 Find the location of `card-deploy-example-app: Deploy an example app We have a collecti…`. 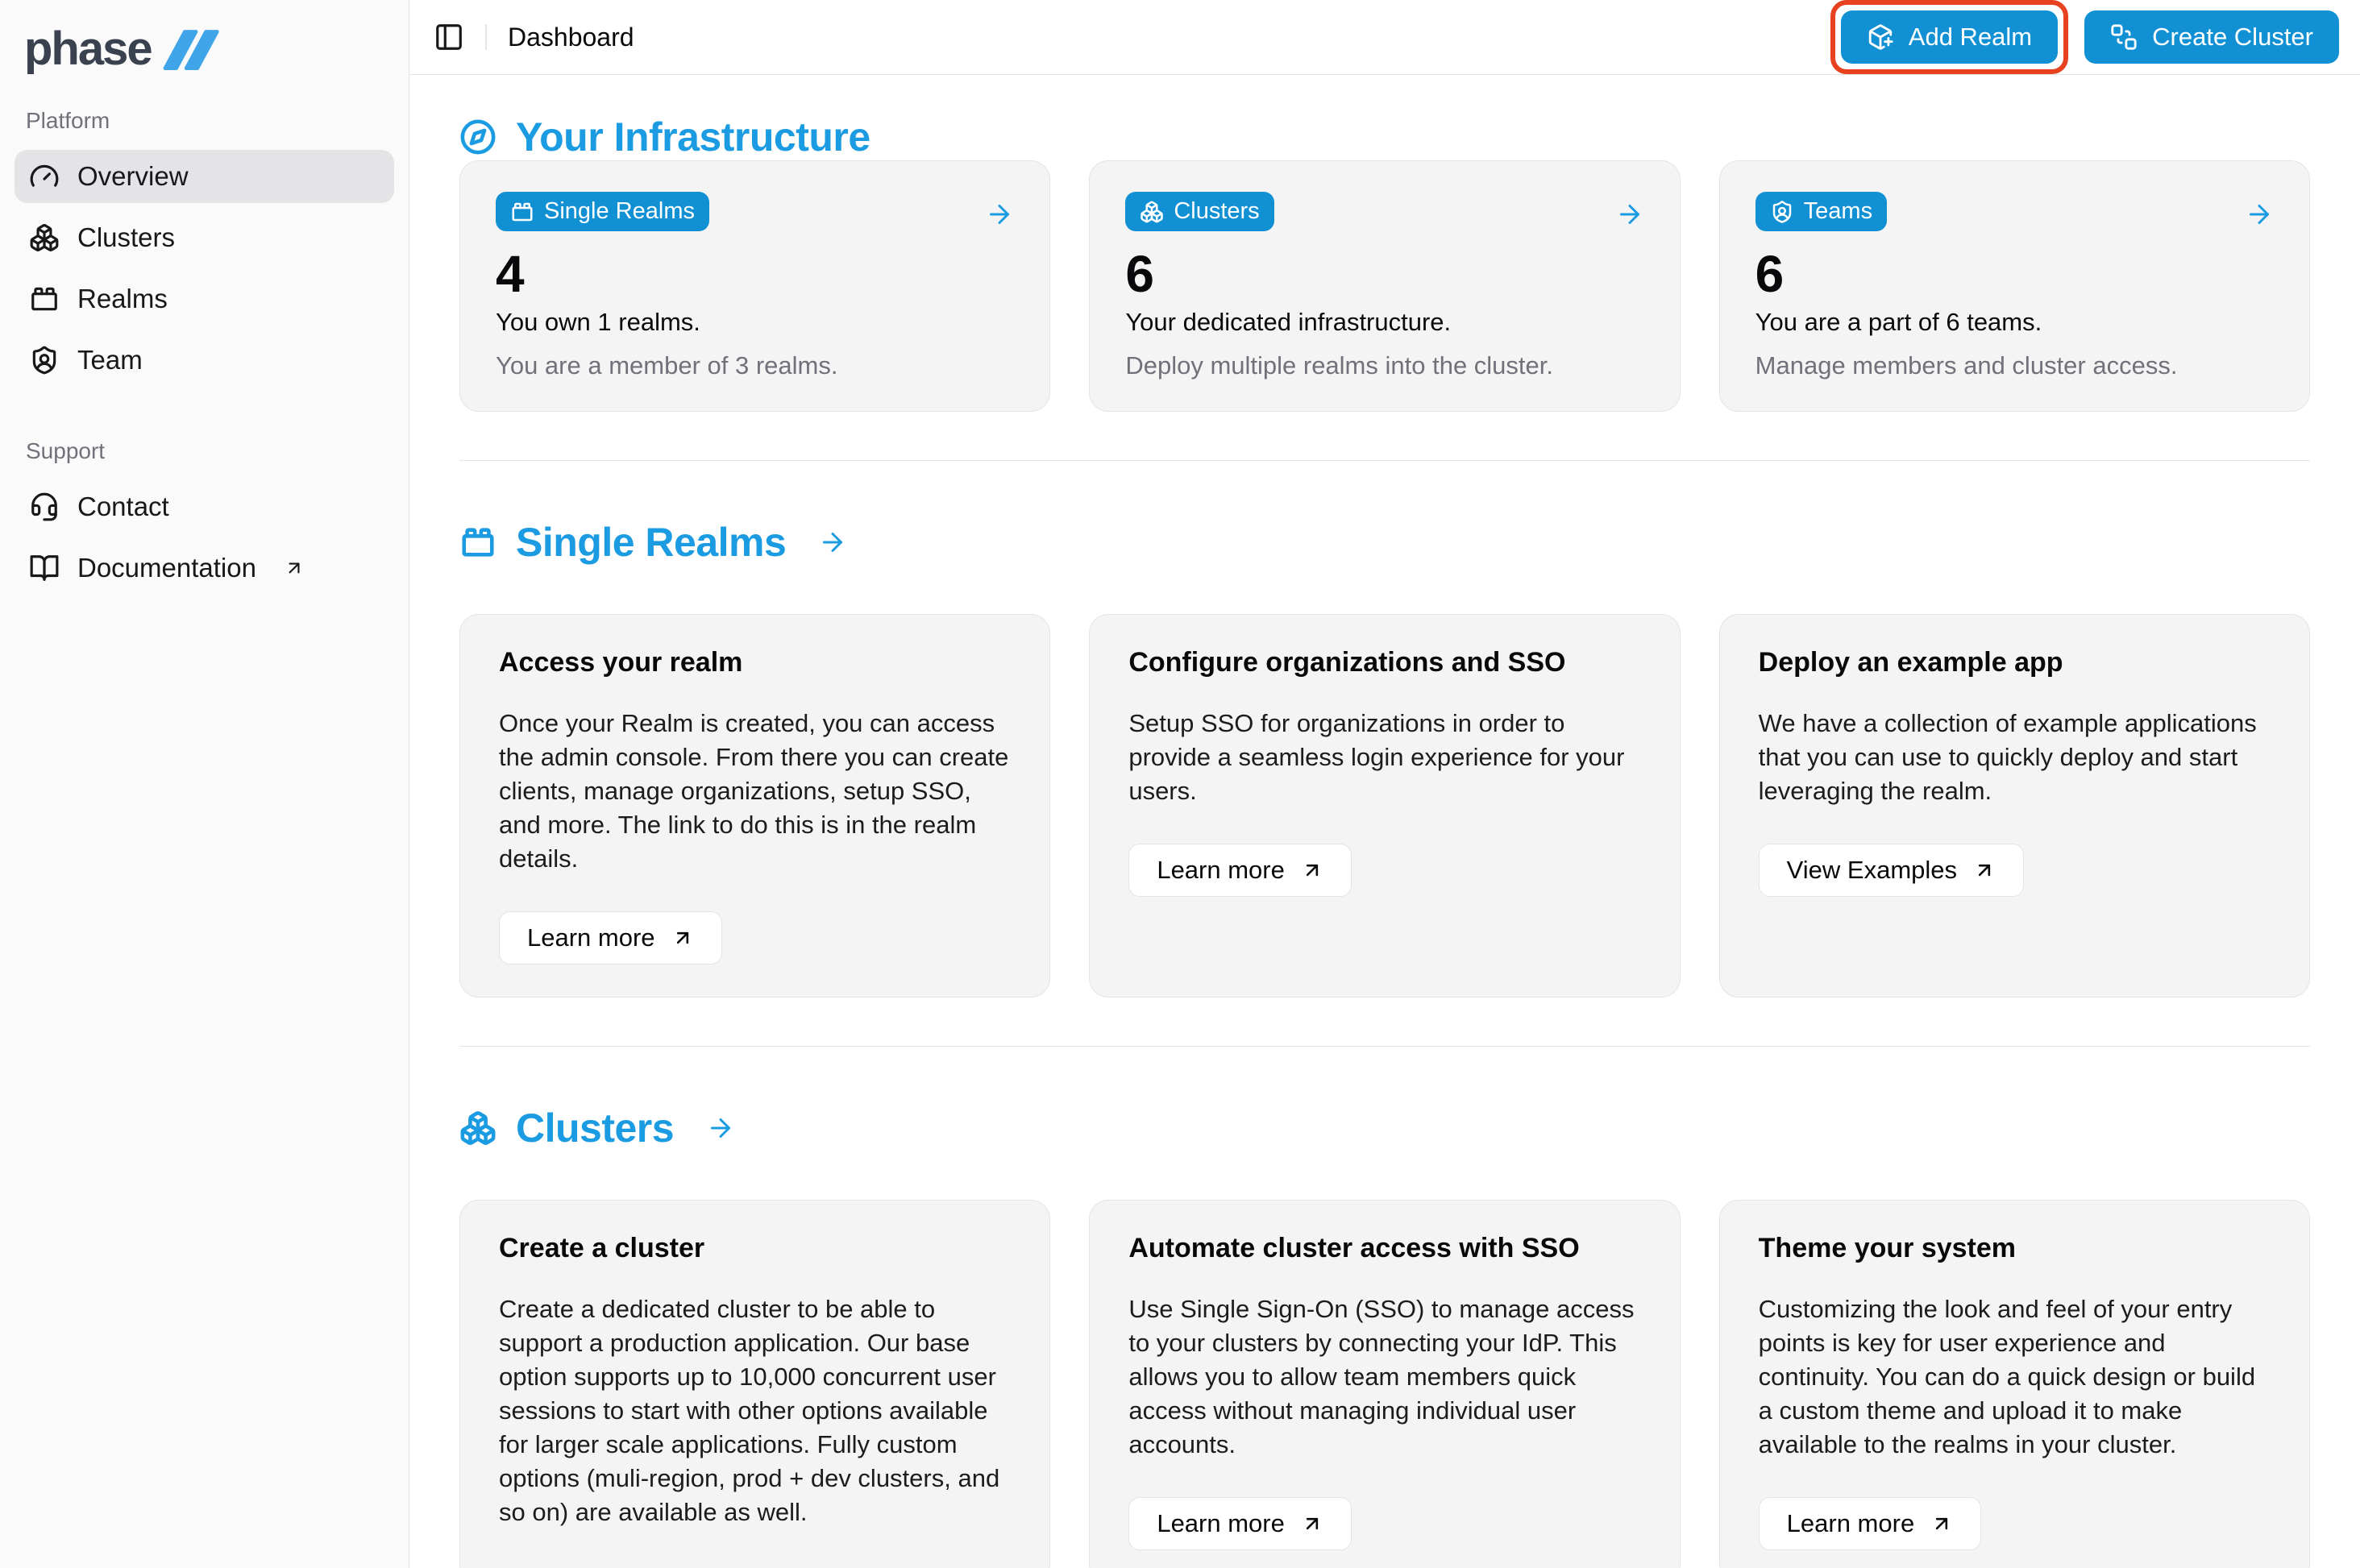

card-deploy-example-app: Deploy an example app We have a collecti… is located at coordinates (2014, 806).